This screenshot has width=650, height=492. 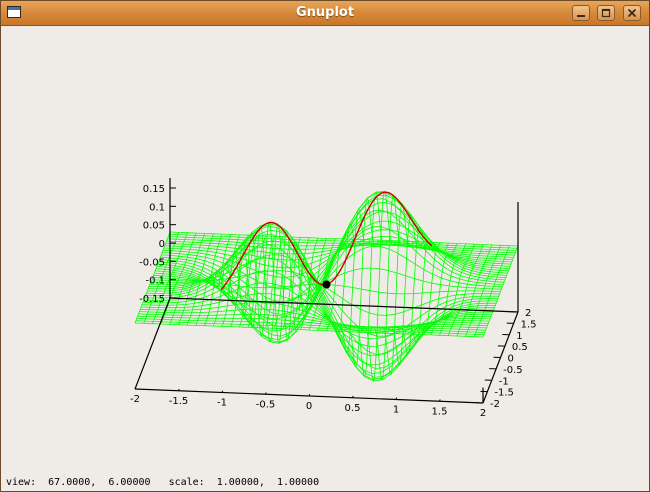 I want to click on view-values: 67.0000, 6.00000, so click(x=99, y=482).